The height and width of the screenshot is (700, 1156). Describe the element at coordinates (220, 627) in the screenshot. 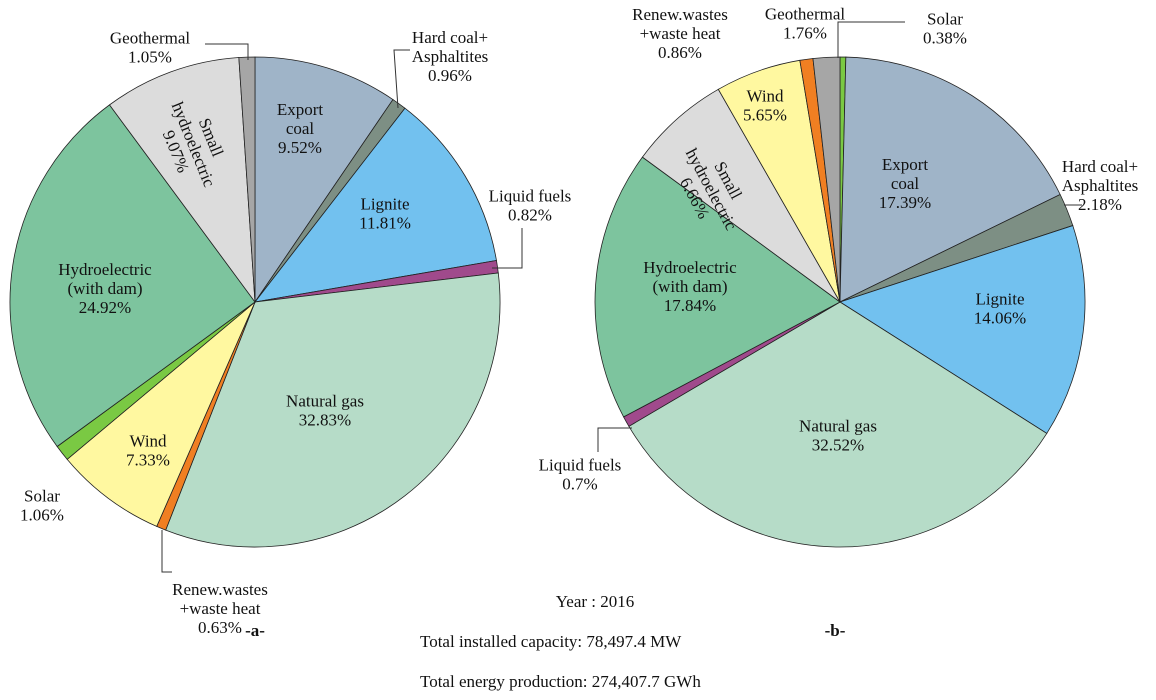

I see `value-label: 0.63%` at that location.